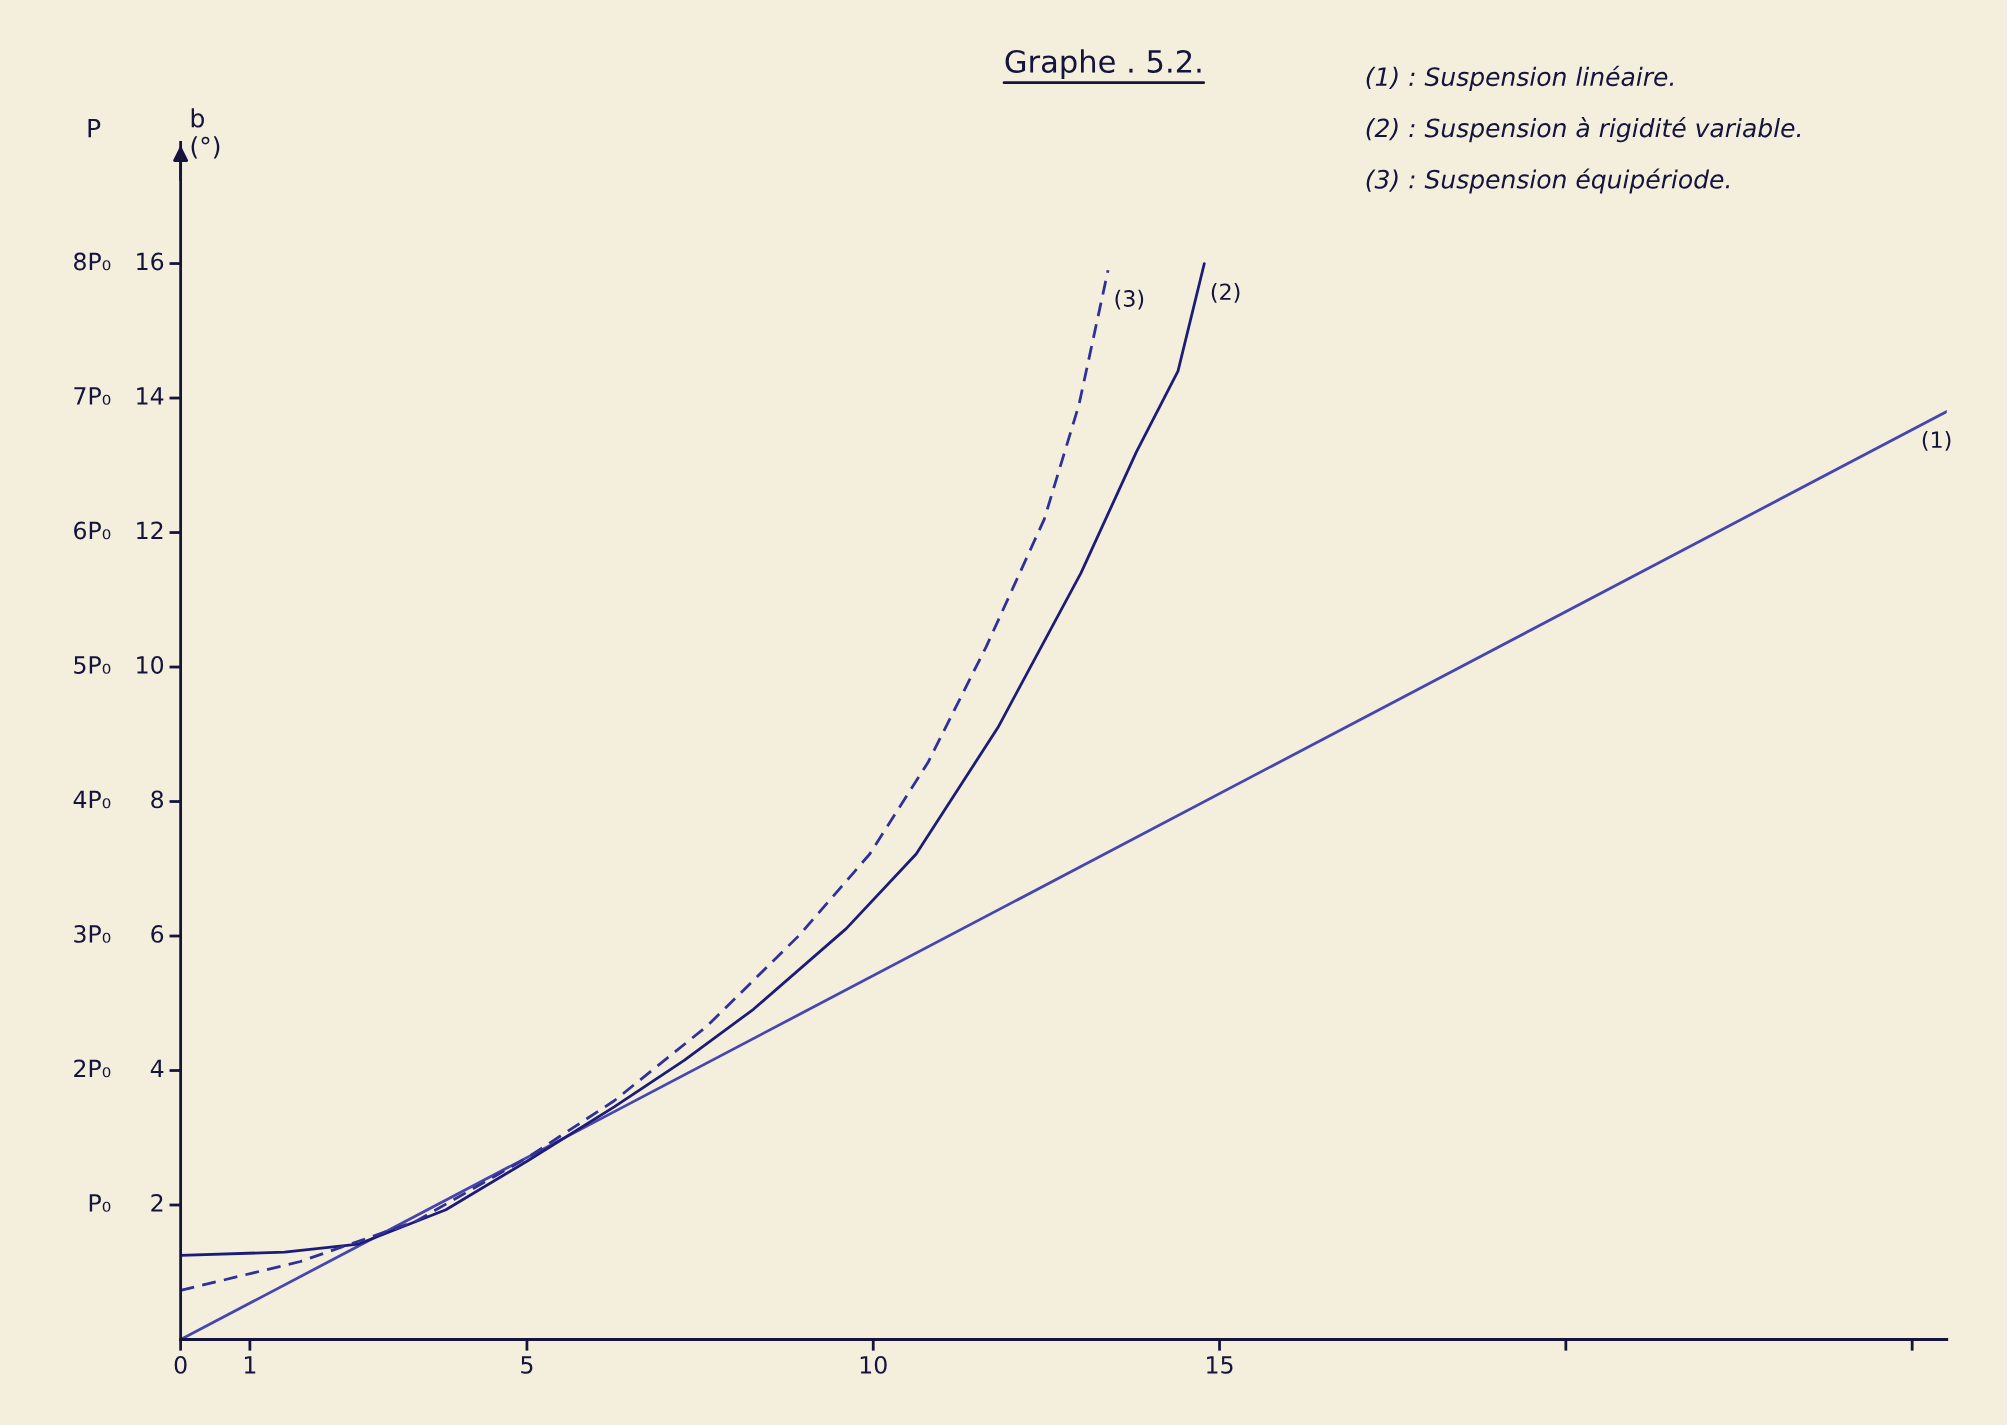  Describe the element at coordinates (92, 396) in the screenshot. I see `y2-tick-label: 7P₀` at that location.